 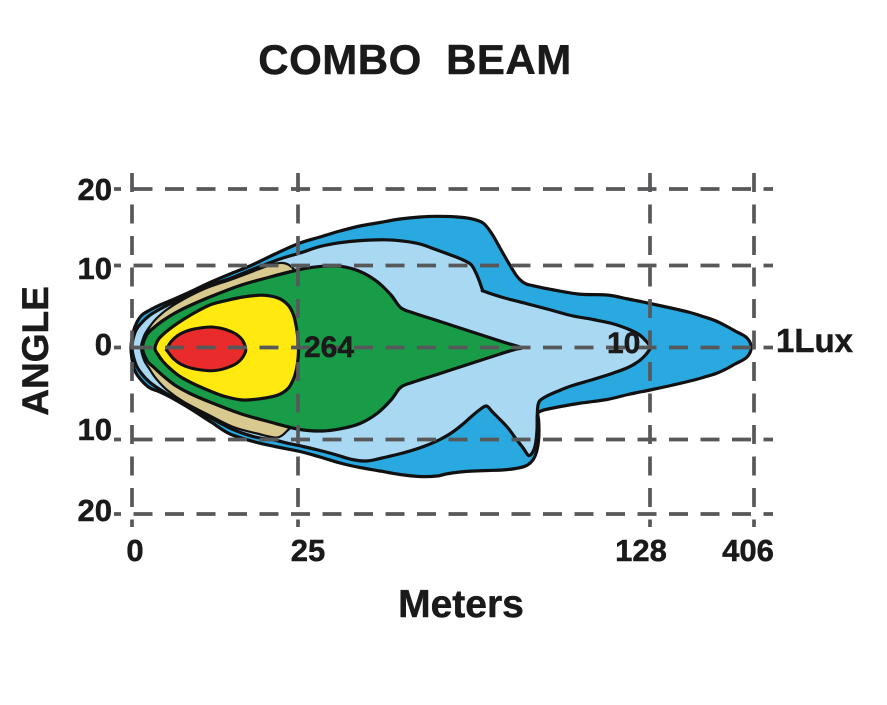 What do you see at coordinates (308, 550) in the screenshot?
I see `svg-text: 25` at bounding box center [308, 550].